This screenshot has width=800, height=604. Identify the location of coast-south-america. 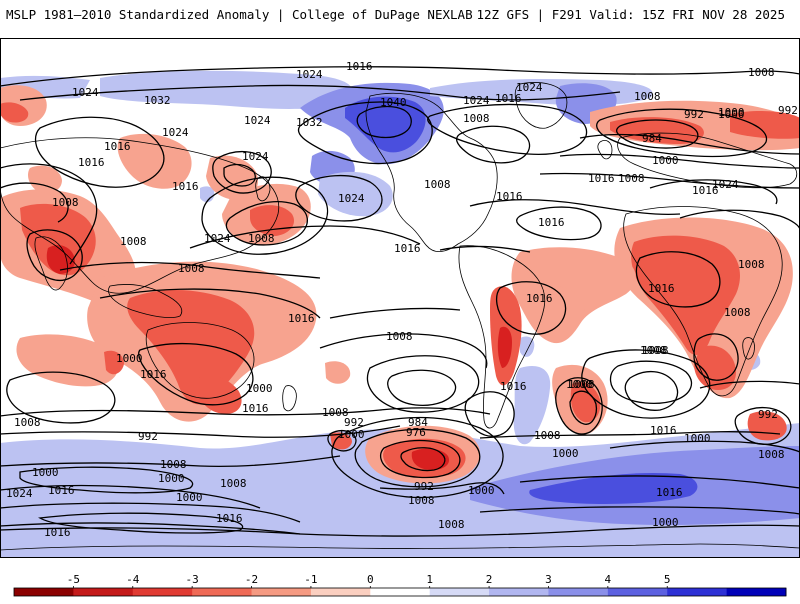
(502, 337).